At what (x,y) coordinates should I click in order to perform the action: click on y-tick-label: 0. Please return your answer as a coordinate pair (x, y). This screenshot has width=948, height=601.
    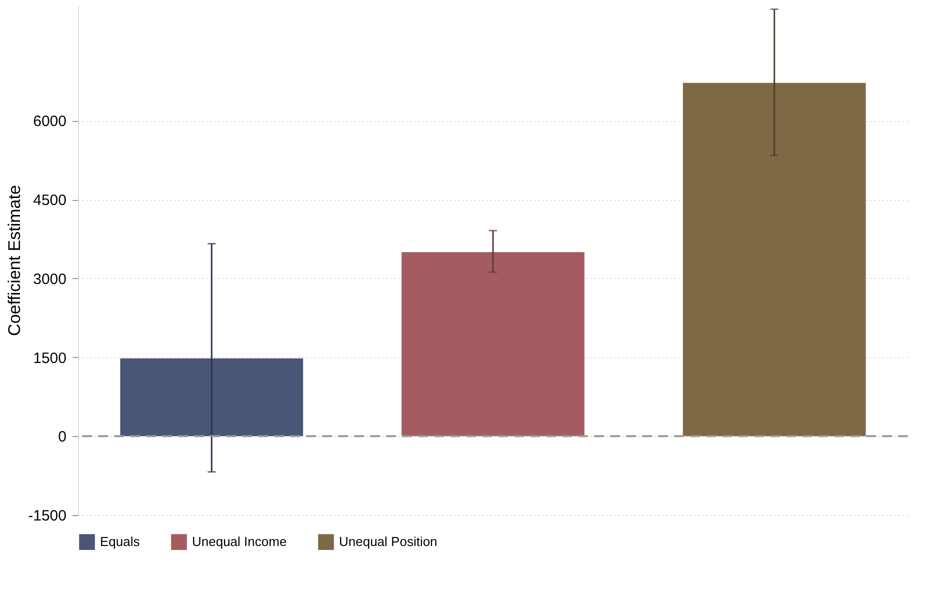
    Looking at the image, I should click on (62, 437).